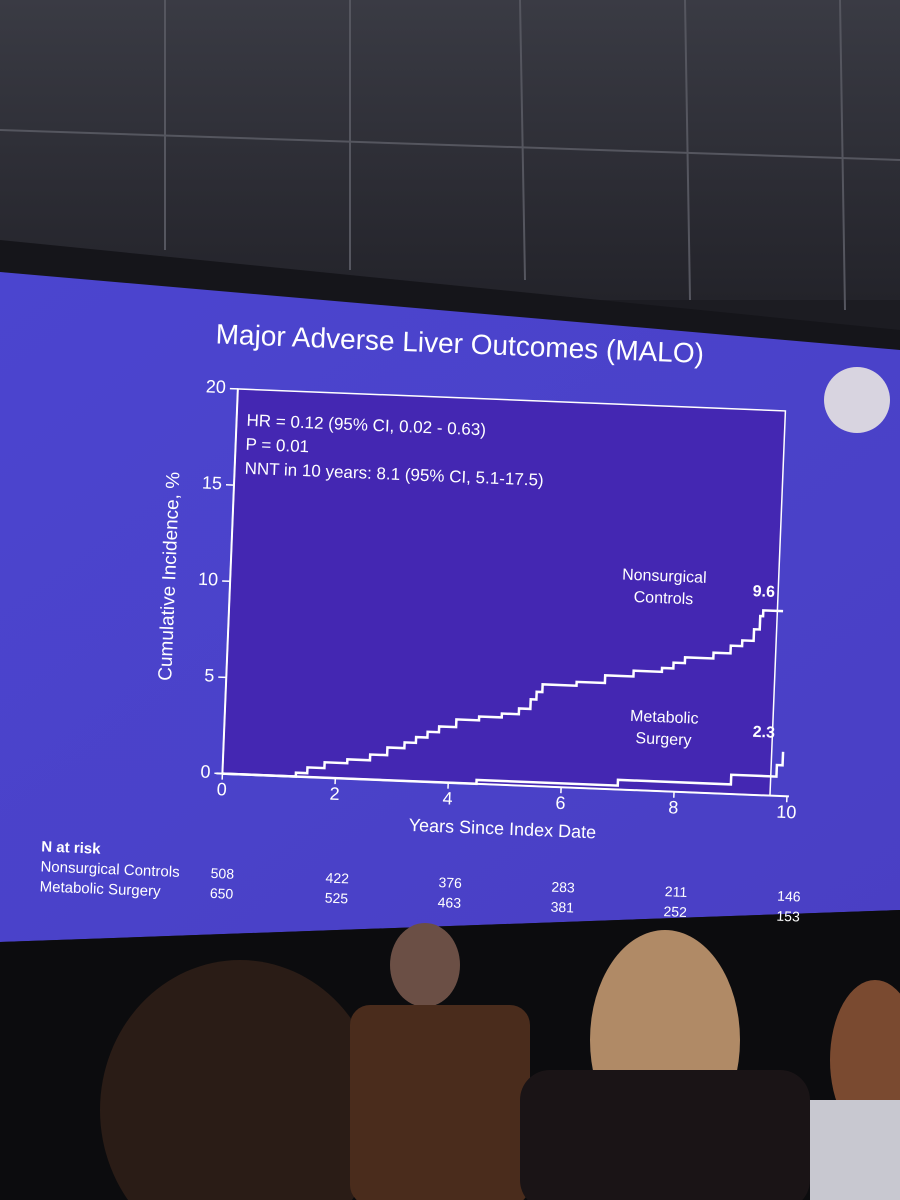  Describe the element at coordinates (100, 889) in the screenshot. I see `risk-row-label: Metabolic Surgery` at that location.